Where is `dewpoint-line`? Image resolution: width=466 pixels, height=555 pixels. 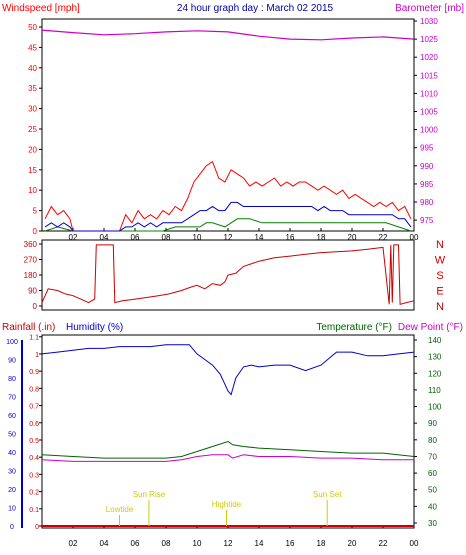 dewpoint-line is located at coordinates (227, 458).